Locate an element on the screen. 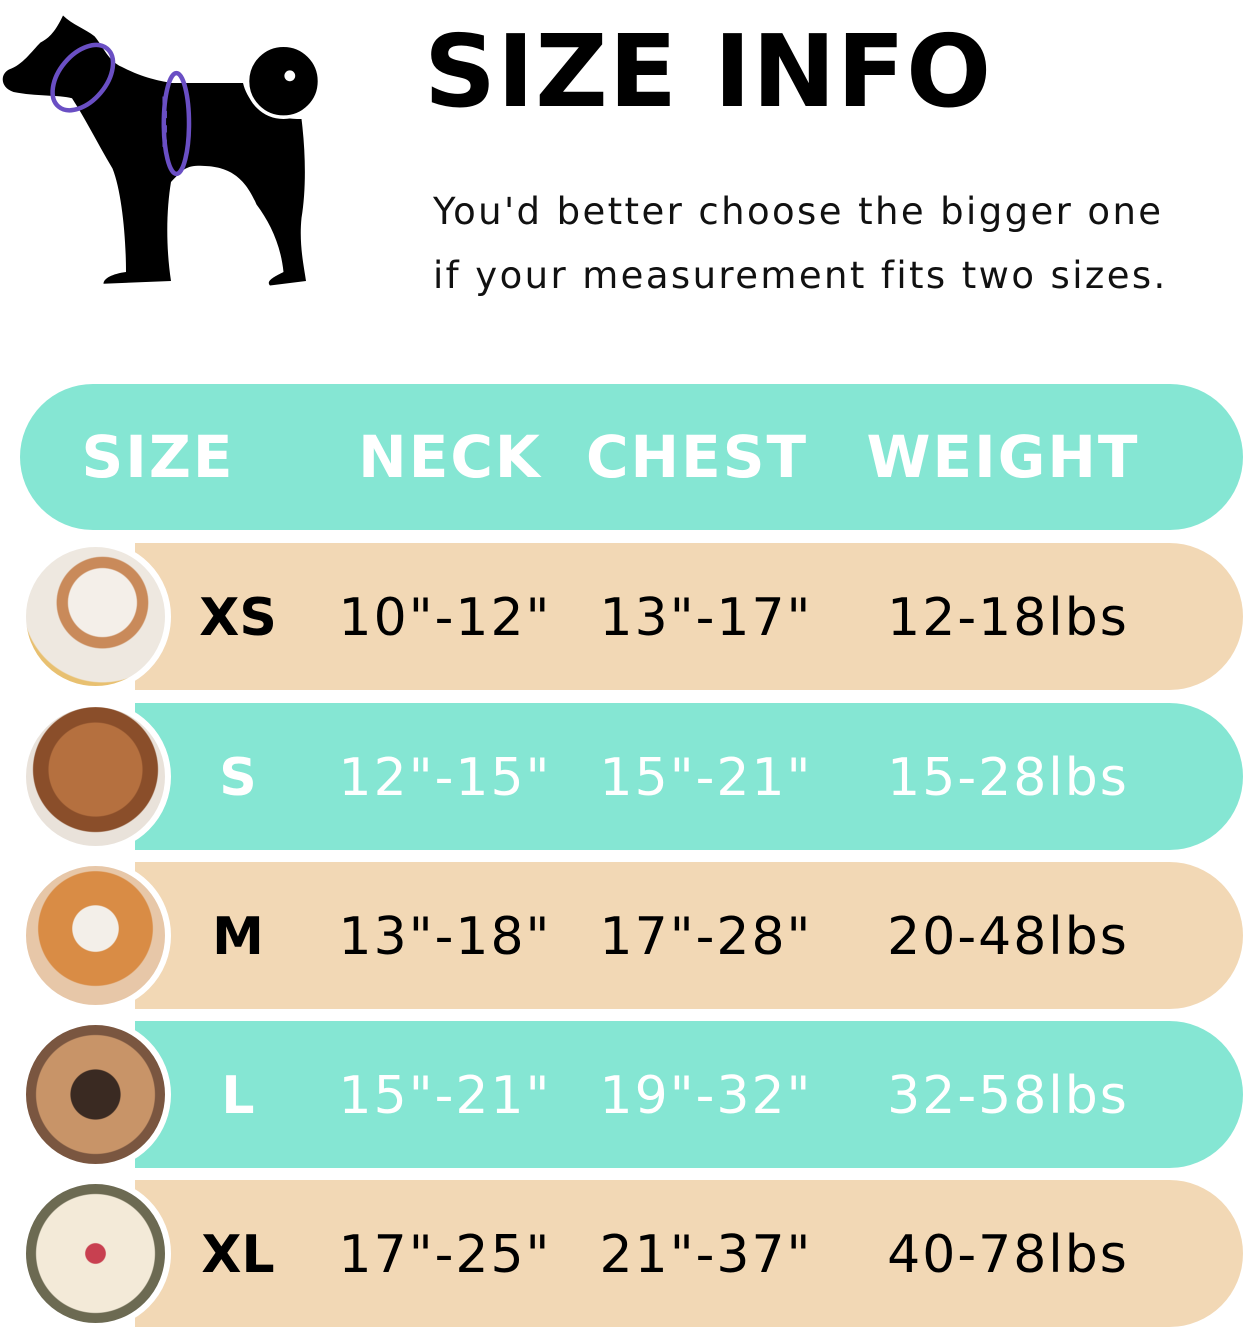 This screenshot has width=1247, height=1331. subtitle-line-1: You'd better choose the bigger one is located at coordinates (798, 211).